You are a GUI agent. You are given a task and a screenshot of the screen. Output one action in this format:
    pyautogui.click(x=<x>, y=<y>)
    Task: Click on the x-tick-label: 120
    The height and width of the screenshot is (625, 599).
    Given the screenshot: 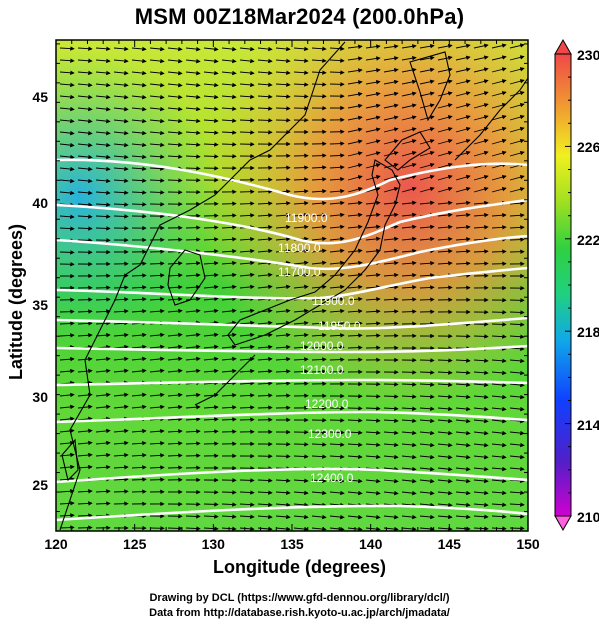 What is the action you would take?
    pyautogui.click(x=56, y=544)
    